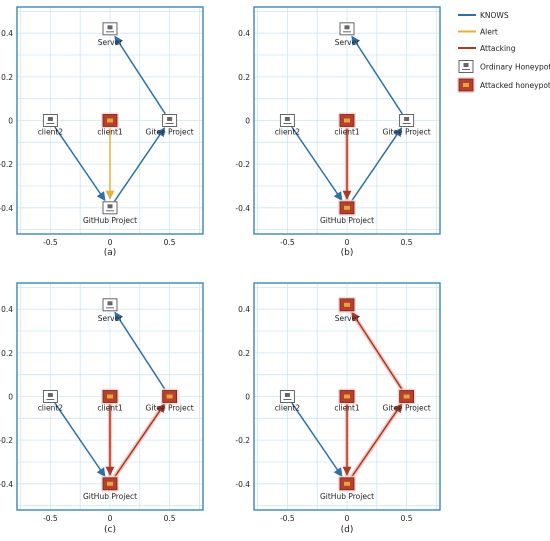 This screenshot has width=550, height=541. I want to click on edge-attacking-github-to-gitee, so click(139, 440).